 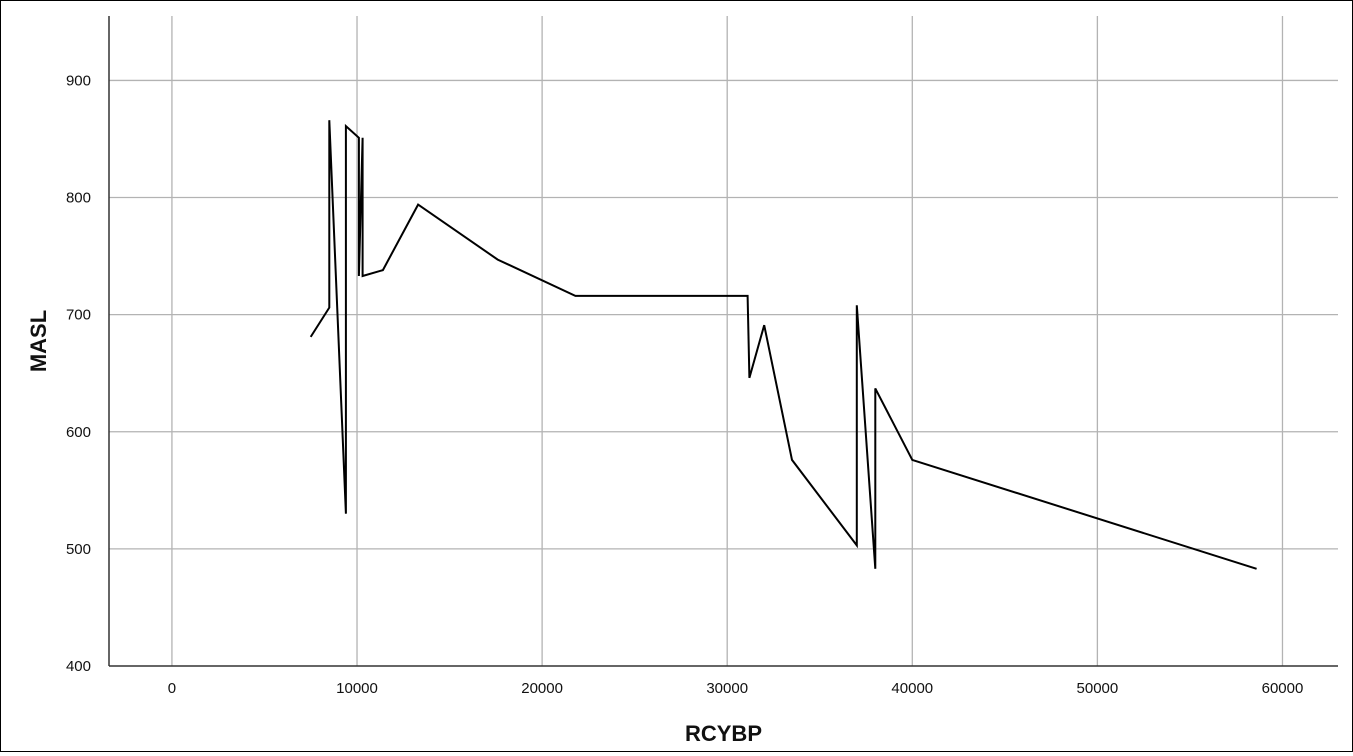 I want to click on y-tick-label: 700, so click(x=78, y=315).